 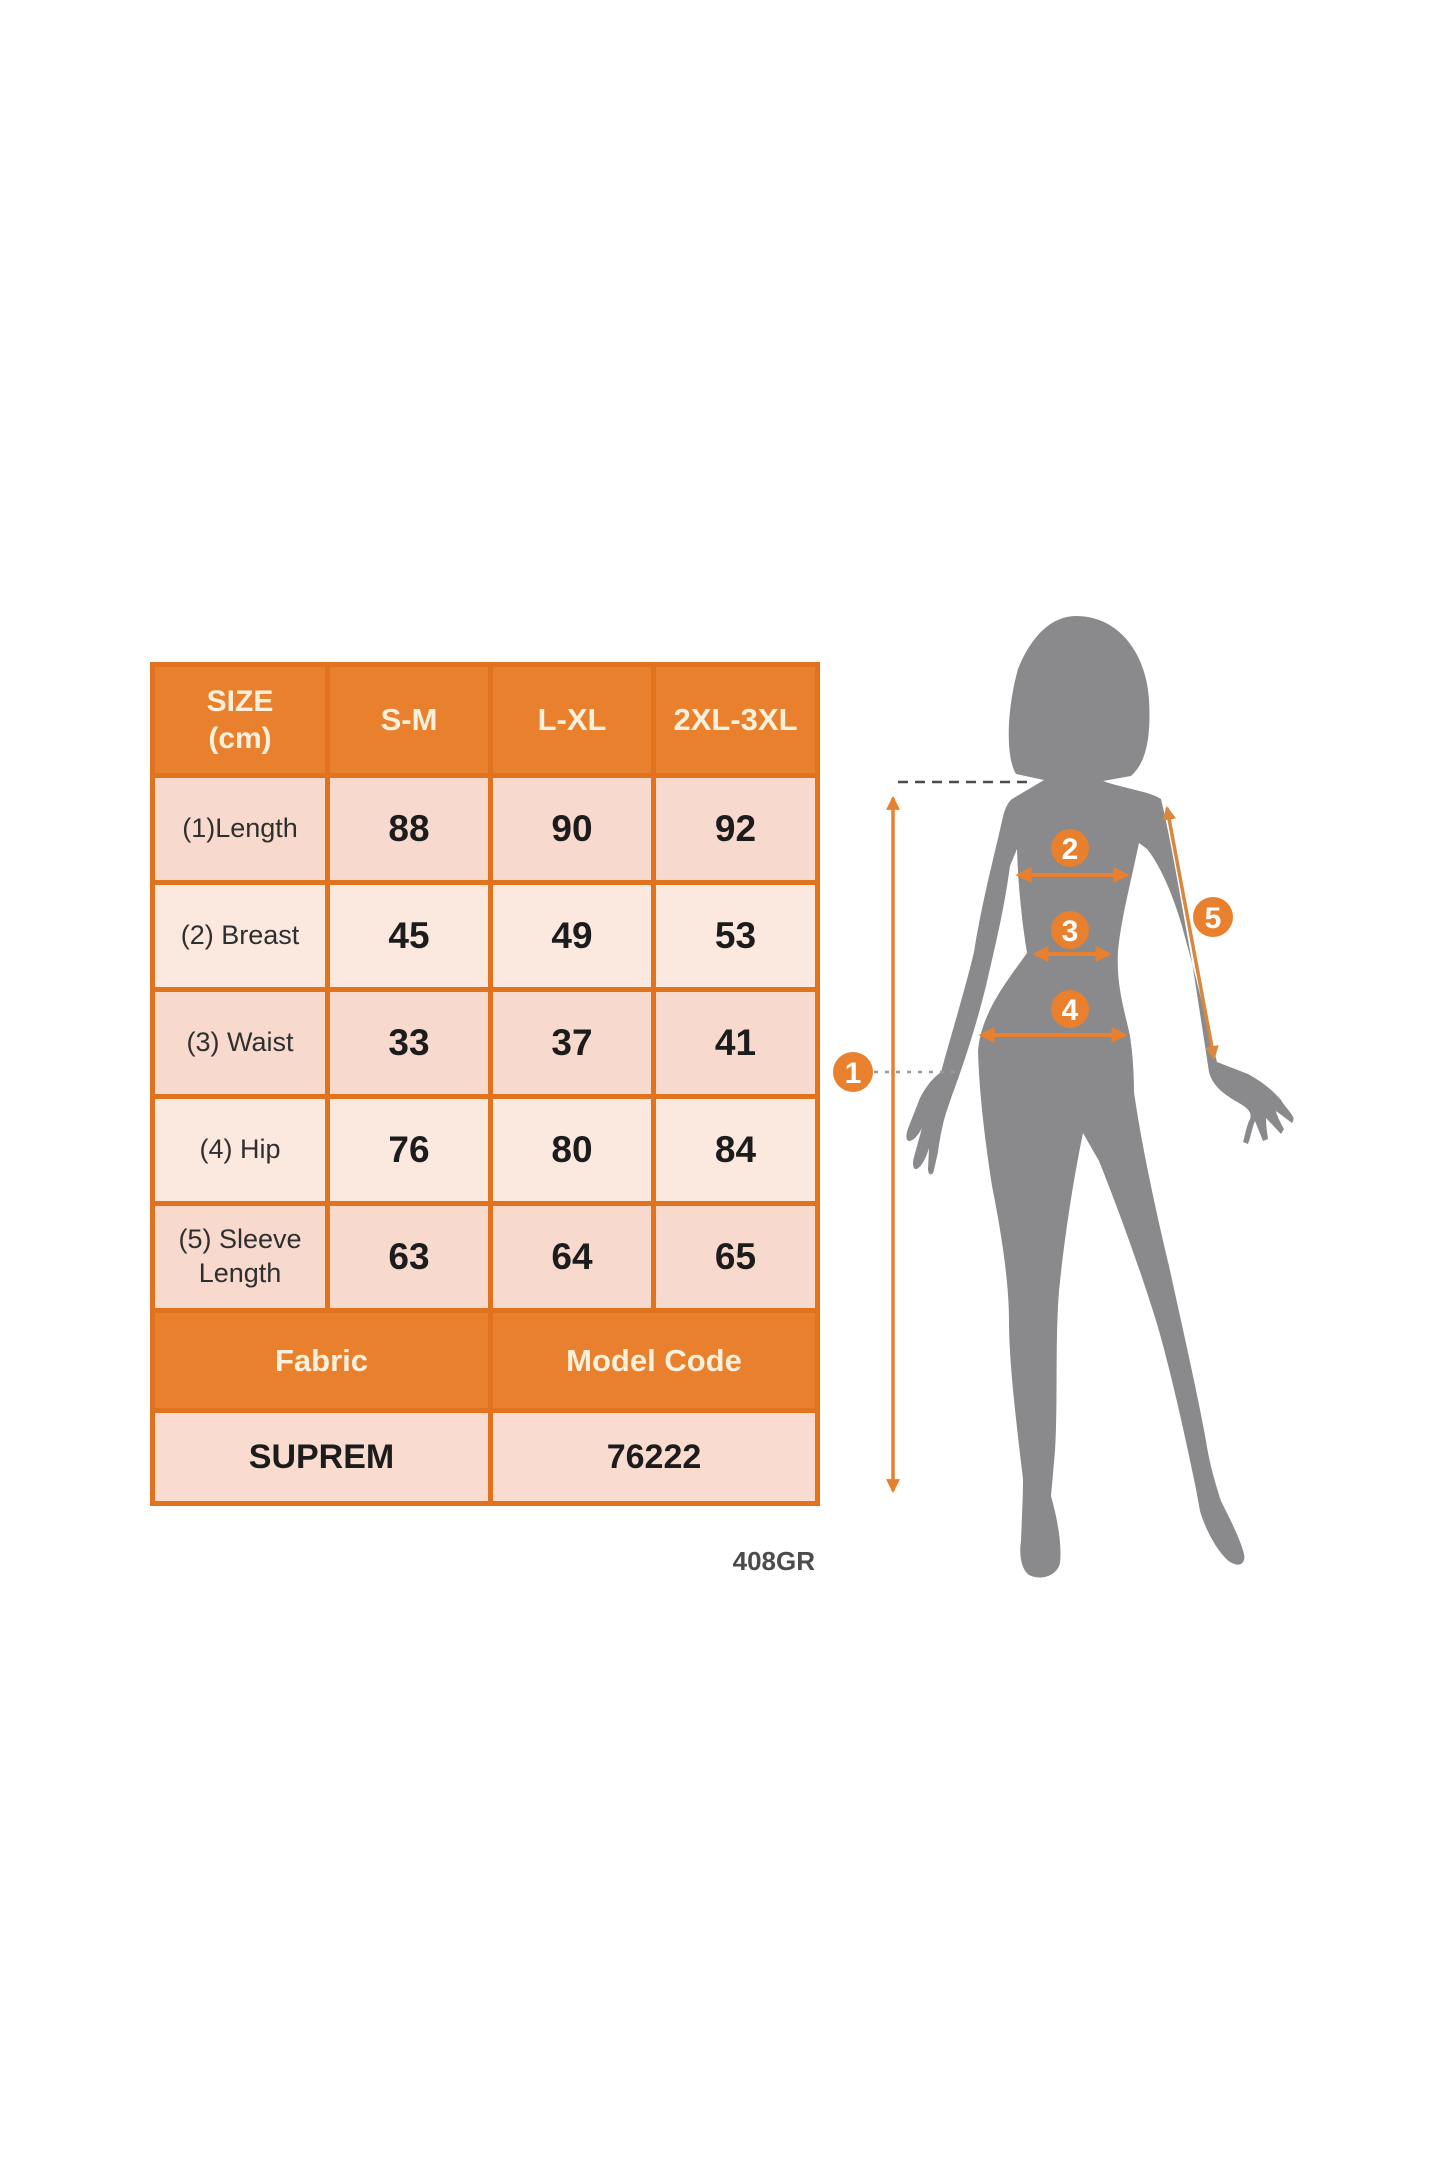 I want to click on size-value-cell: 90, so click(x=572, y=829).